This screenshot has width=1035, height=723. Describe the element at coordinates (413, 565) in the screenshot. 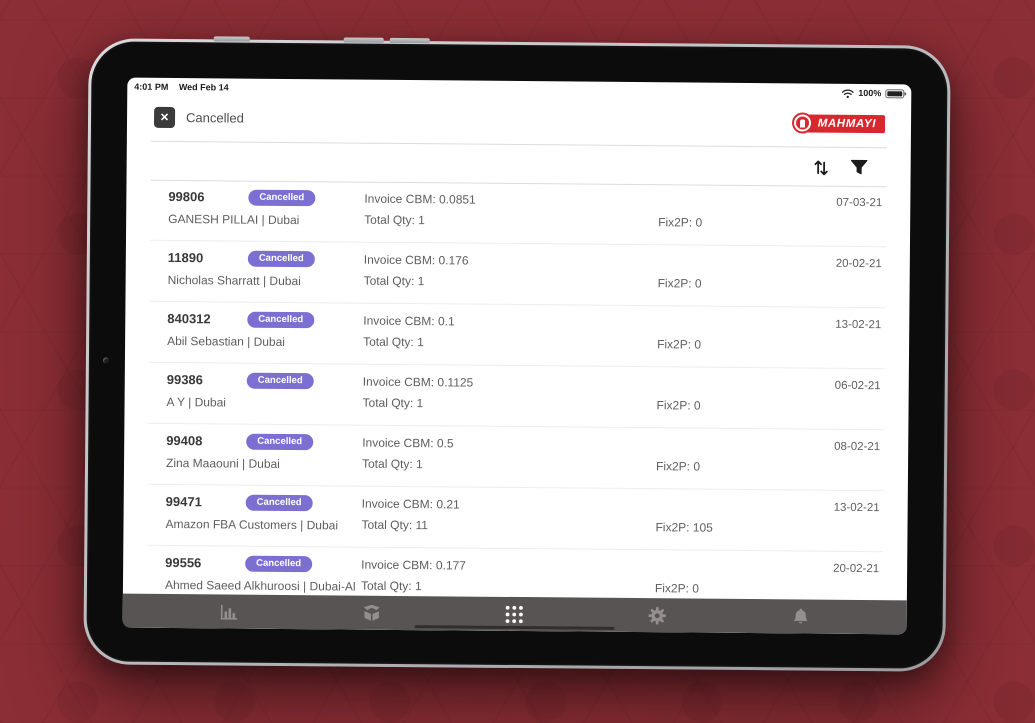

I see `invoice-cbm: Invoice CBM: 0.177` at that location.